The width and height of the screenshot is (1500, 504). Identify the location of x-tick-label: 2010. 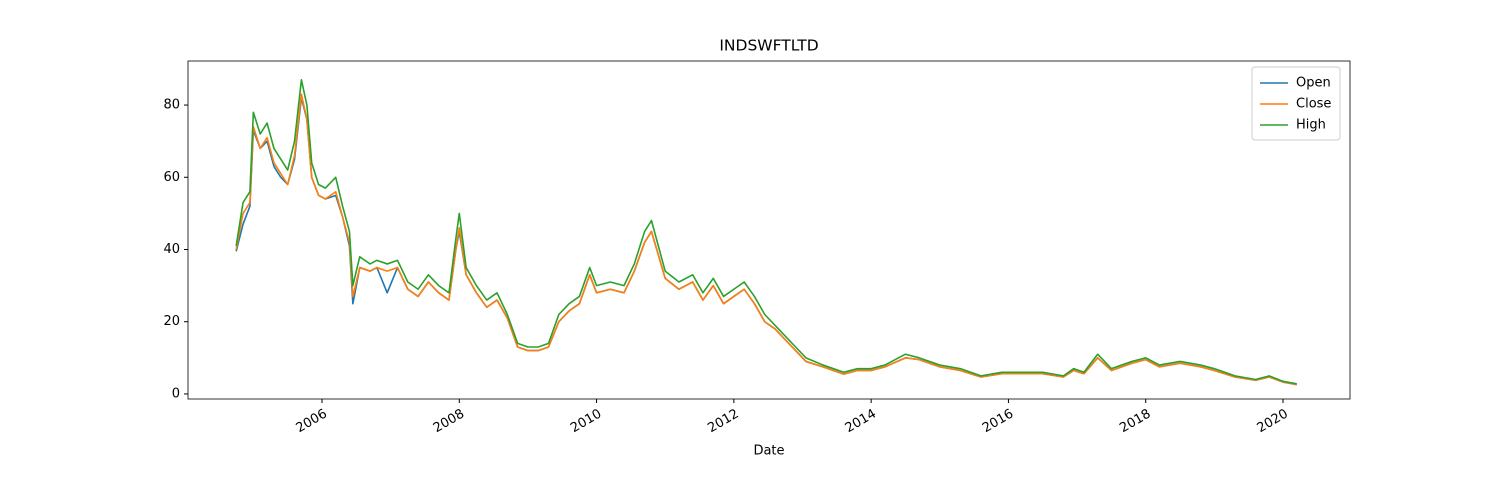
(586, 422).